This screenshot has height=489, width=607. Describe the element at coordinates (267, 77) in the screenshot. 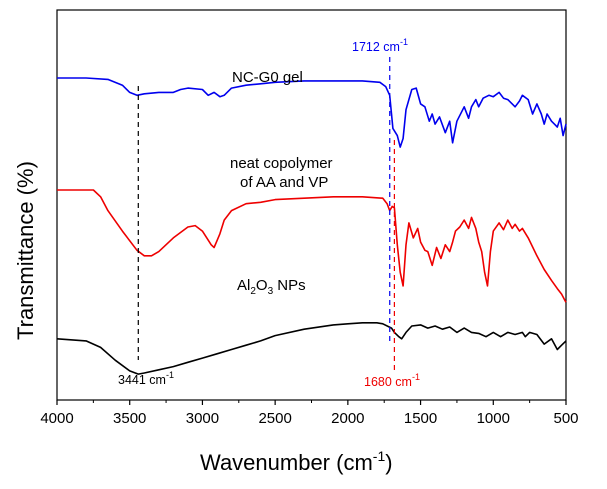

I see `series-label-ncg0: NC-G0 gel` at that location.